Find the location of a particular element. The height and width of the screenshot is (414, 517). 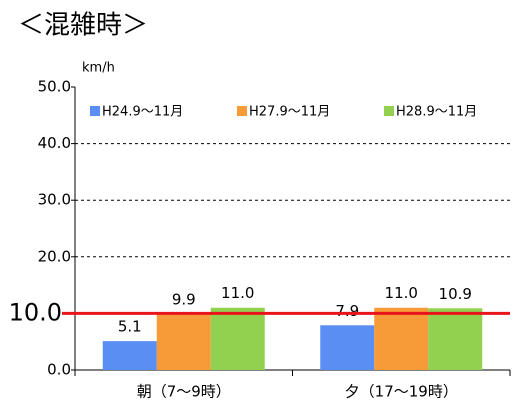

y-tick-label: 20.0 is located at coordinates (54, 256).